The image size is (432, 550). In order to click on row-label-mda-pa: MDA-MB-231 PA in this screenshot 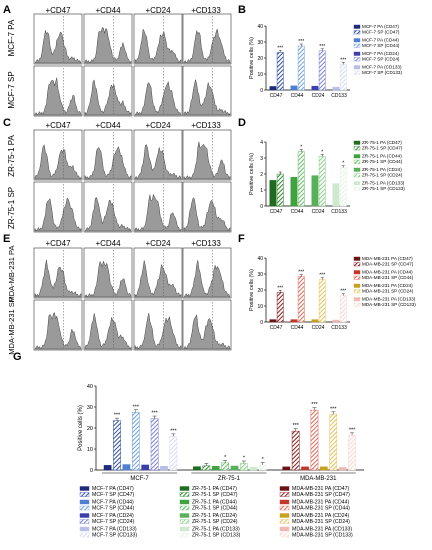, I will do `click(11, 274)`.